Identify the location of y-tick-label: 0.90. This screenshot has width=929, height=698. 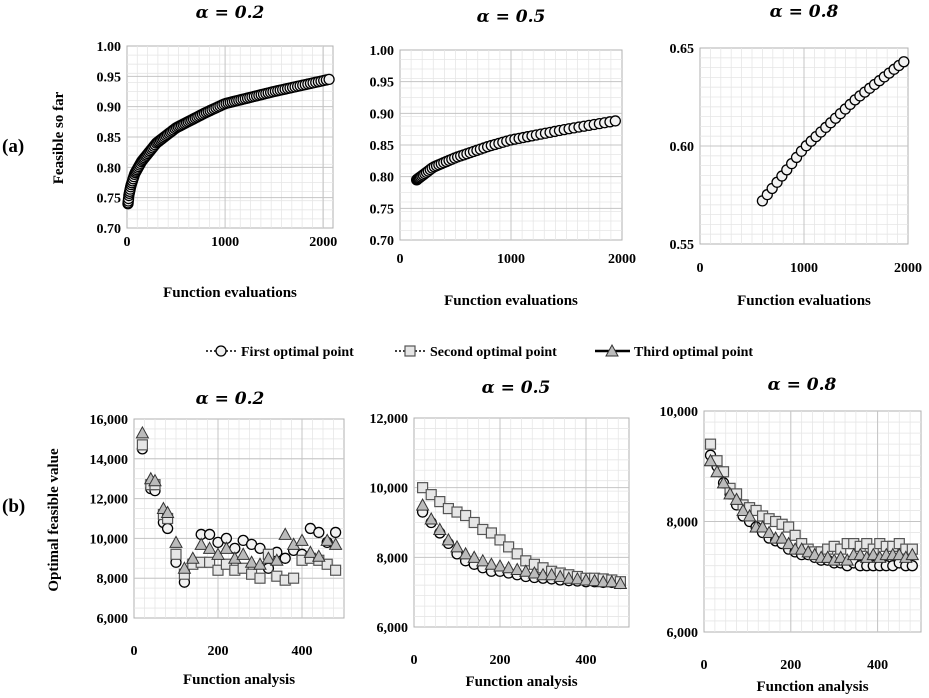
(109, 108).